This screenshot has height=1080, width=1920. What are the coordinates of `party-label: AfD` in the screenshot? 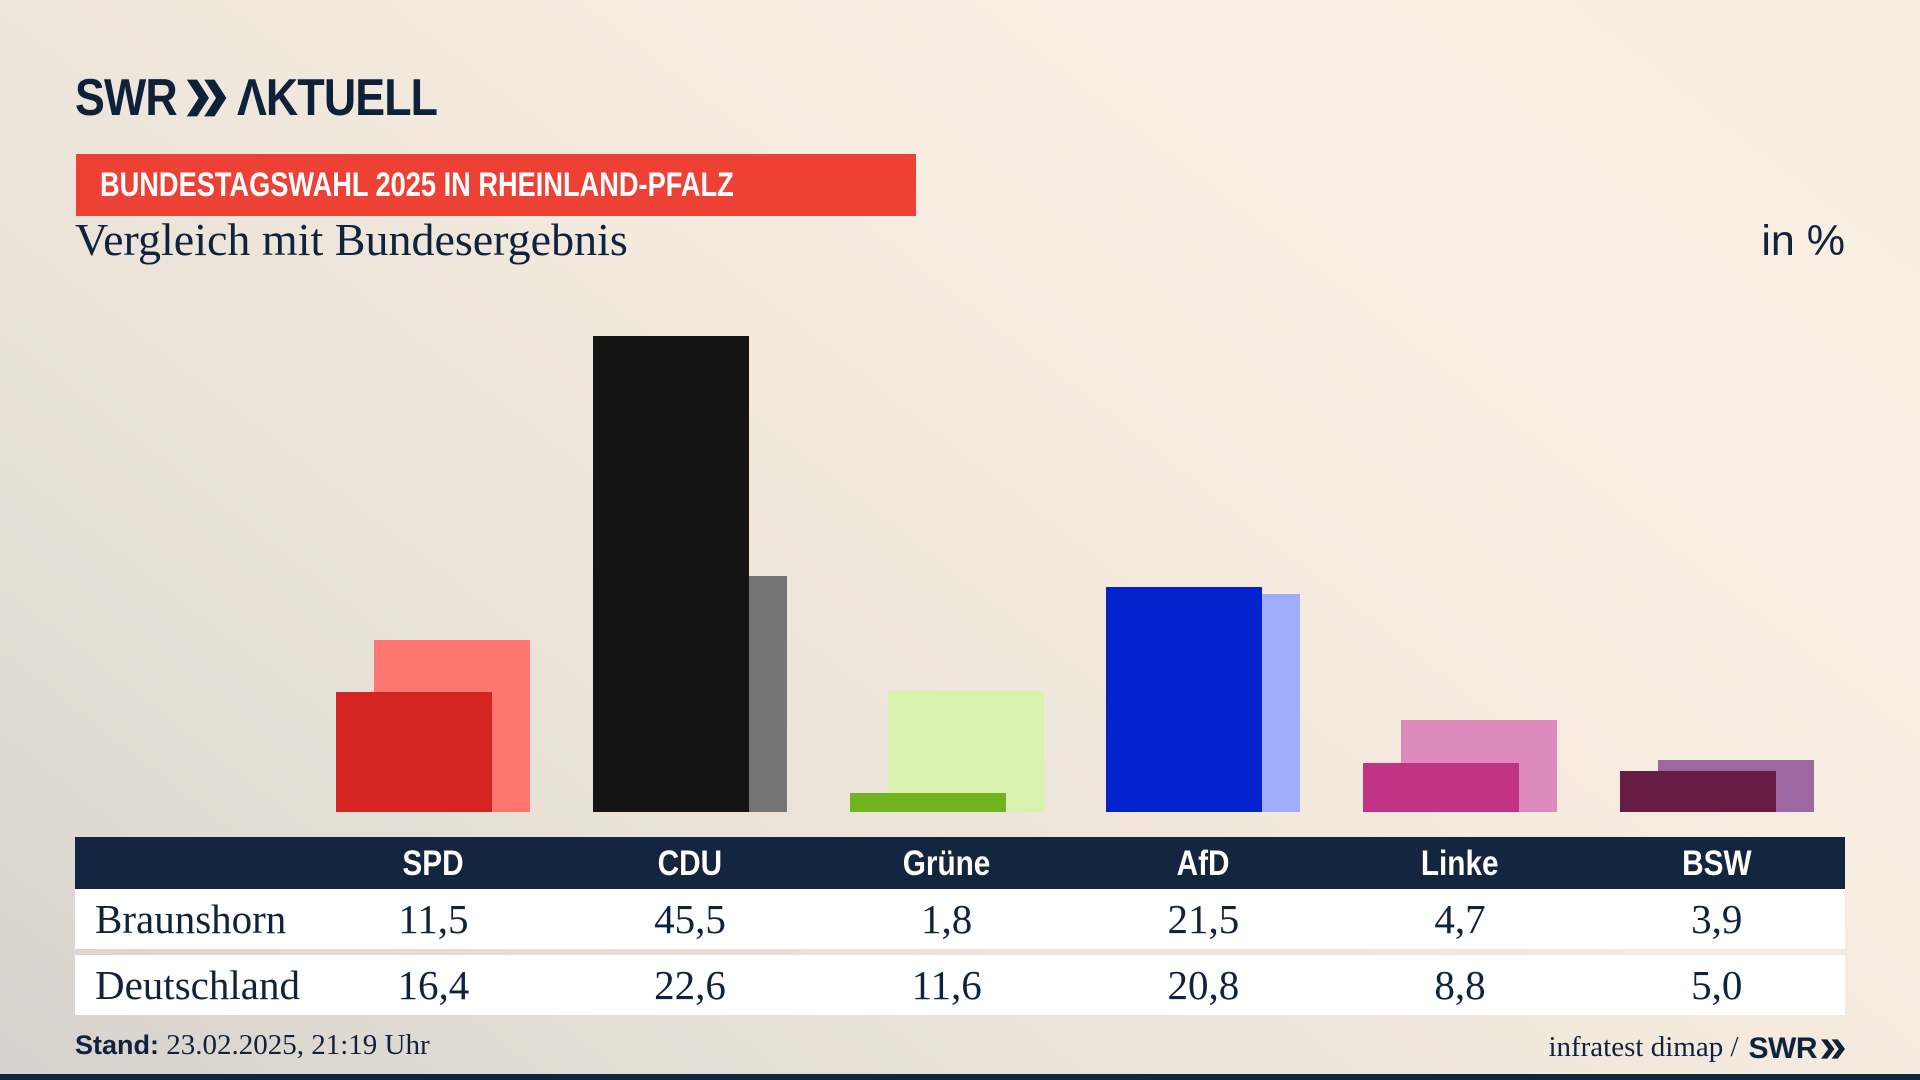 It's located at (1203, 863).